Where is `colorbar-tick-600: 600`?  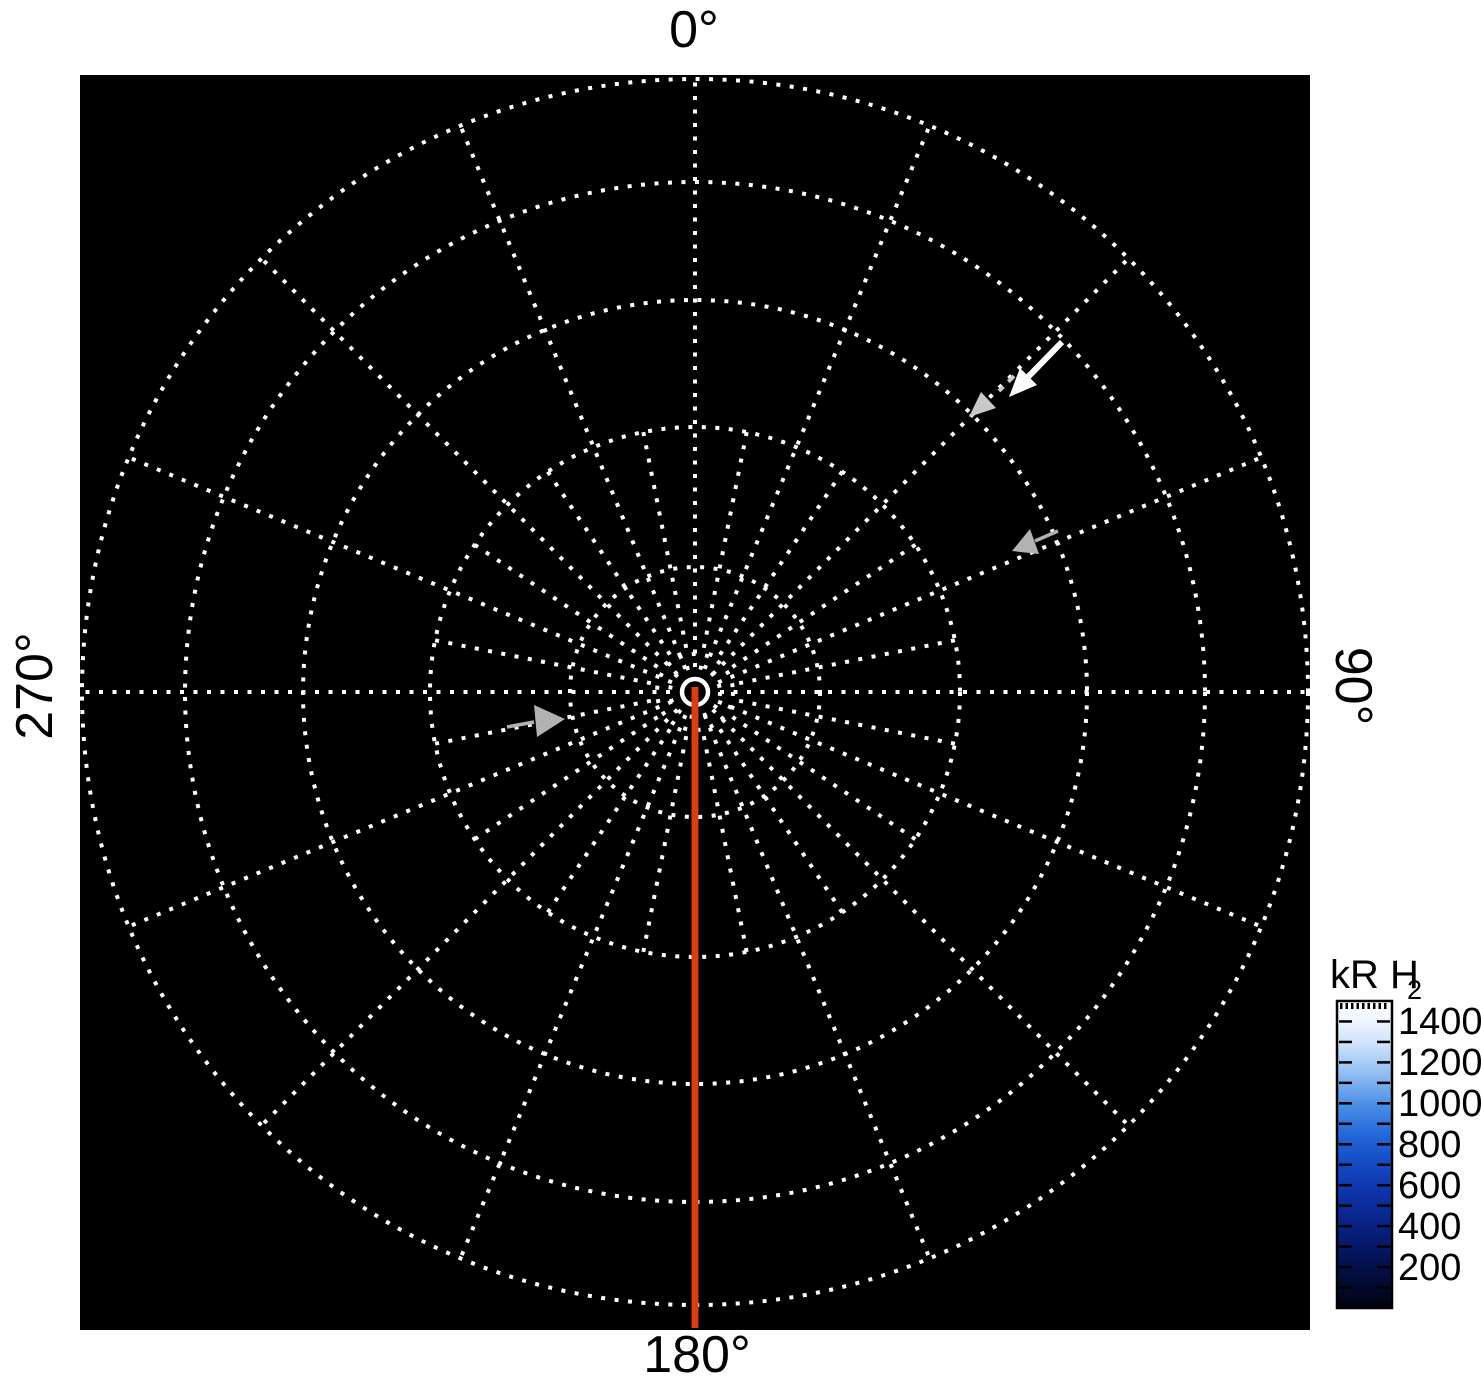 colorbar-tick-600: 600 is located at coordinates (1429, 1186).